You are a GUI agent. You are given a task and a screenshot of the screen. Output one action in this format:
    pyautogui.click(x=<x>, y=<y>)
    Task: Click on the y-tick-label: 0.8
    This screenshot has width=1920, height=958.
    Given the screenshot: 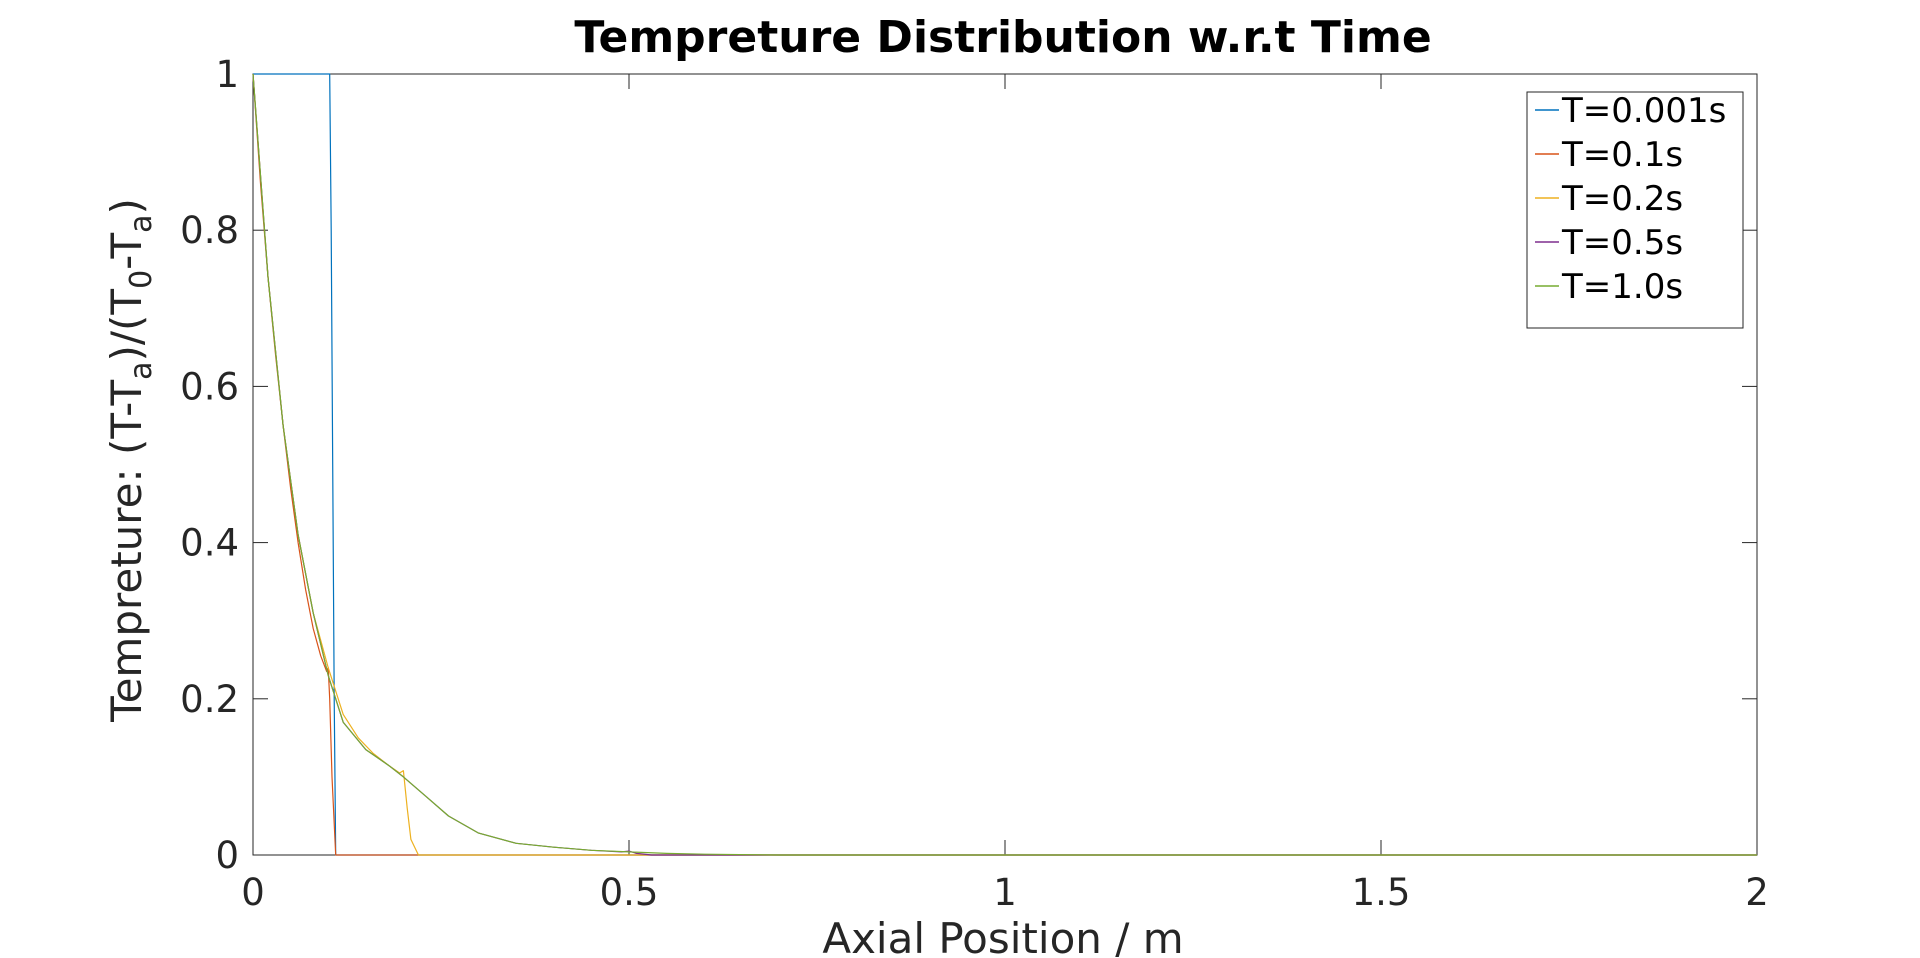 What is the action you would take?
    pyautogui.click(x=209, y=230)
    